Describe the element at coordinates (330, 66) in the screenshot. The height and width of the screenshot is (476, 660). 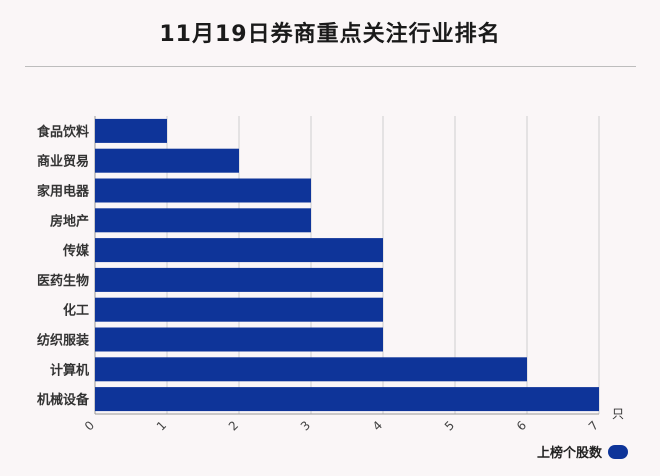
I see `title-divider` at that location.